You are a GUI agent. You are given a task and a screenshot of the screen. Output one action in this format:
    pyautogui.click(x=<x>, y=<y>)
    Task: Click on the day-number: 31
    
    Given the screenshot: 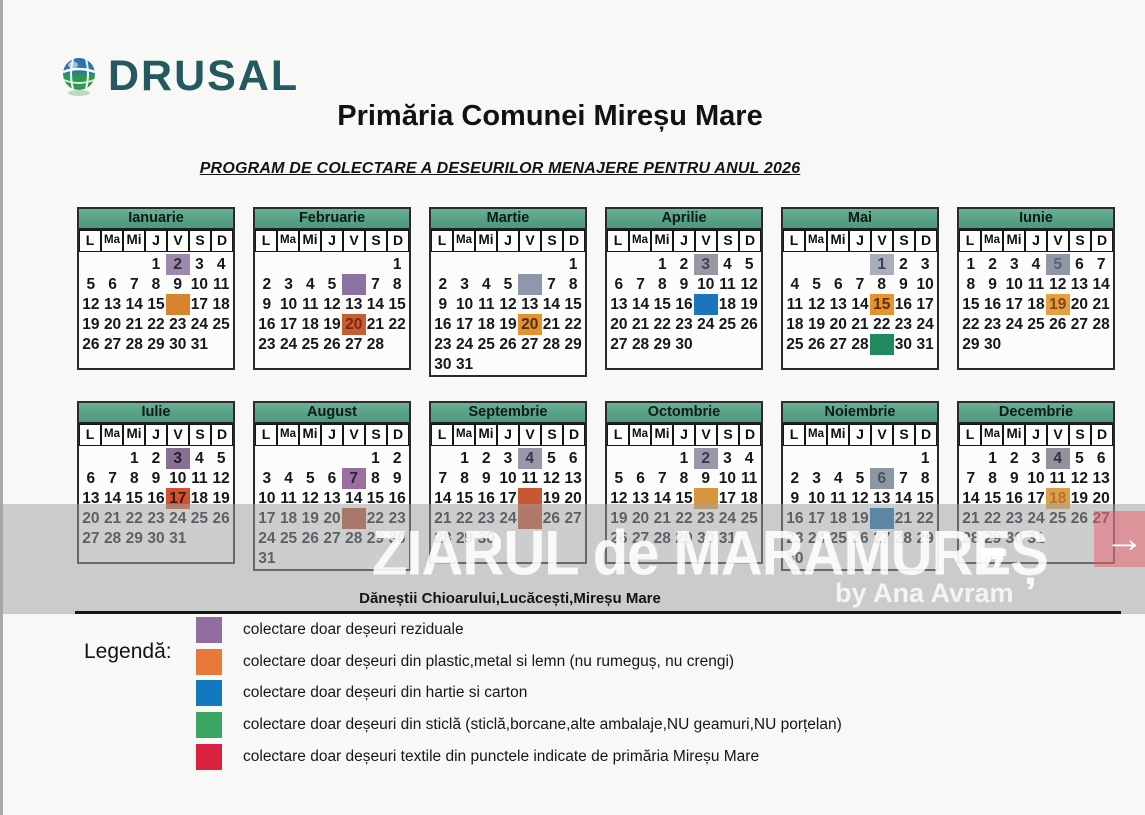 What is the action you would take?
    pyautogui.click(x=199, y=344)
    